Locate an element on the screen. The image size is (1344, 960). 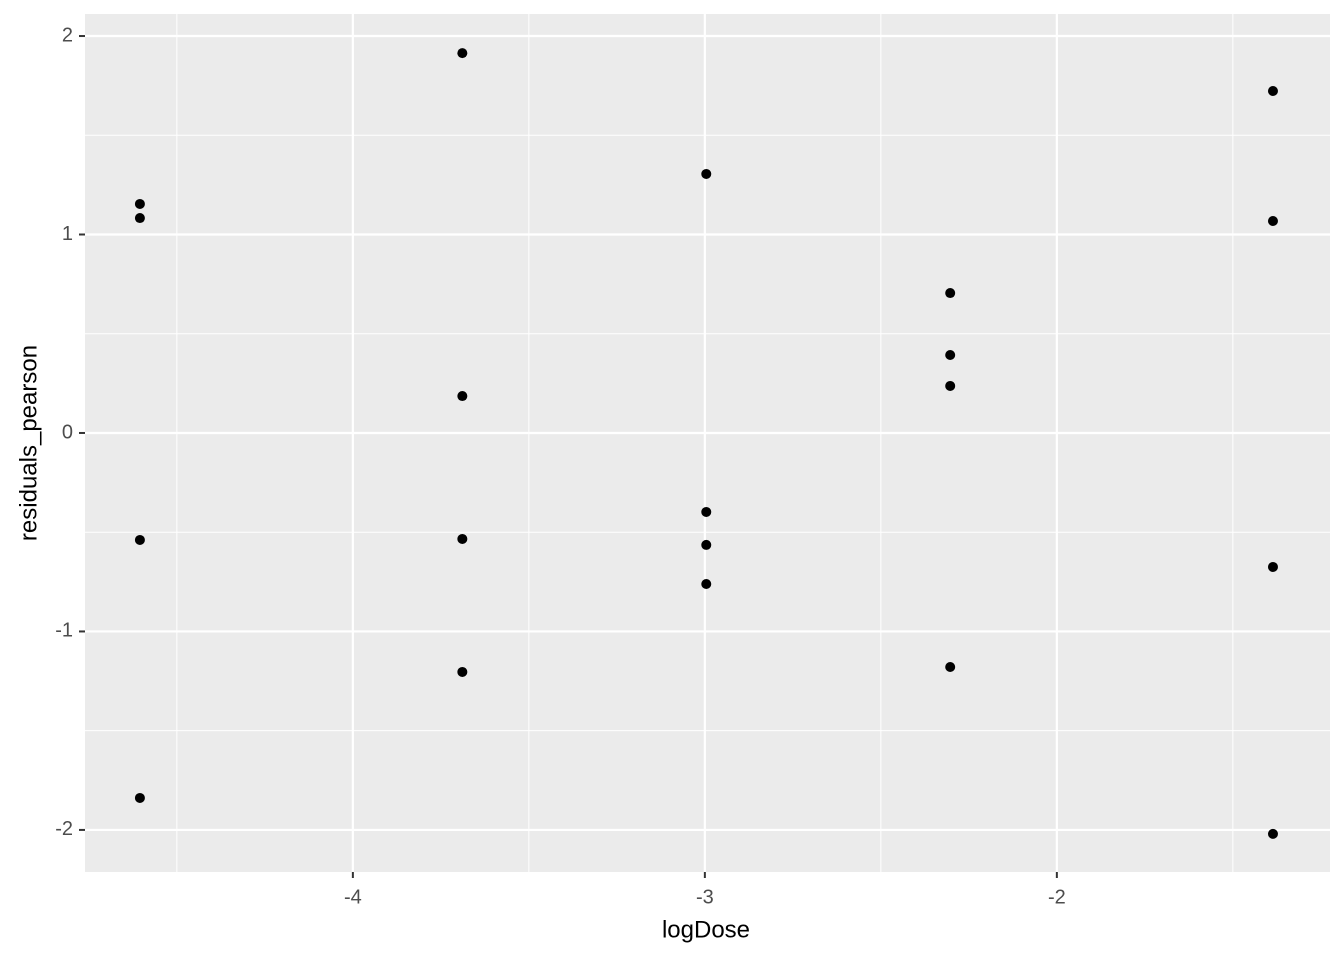
y-axis-title: residuals_pearson is located at coordinates (28, 443).